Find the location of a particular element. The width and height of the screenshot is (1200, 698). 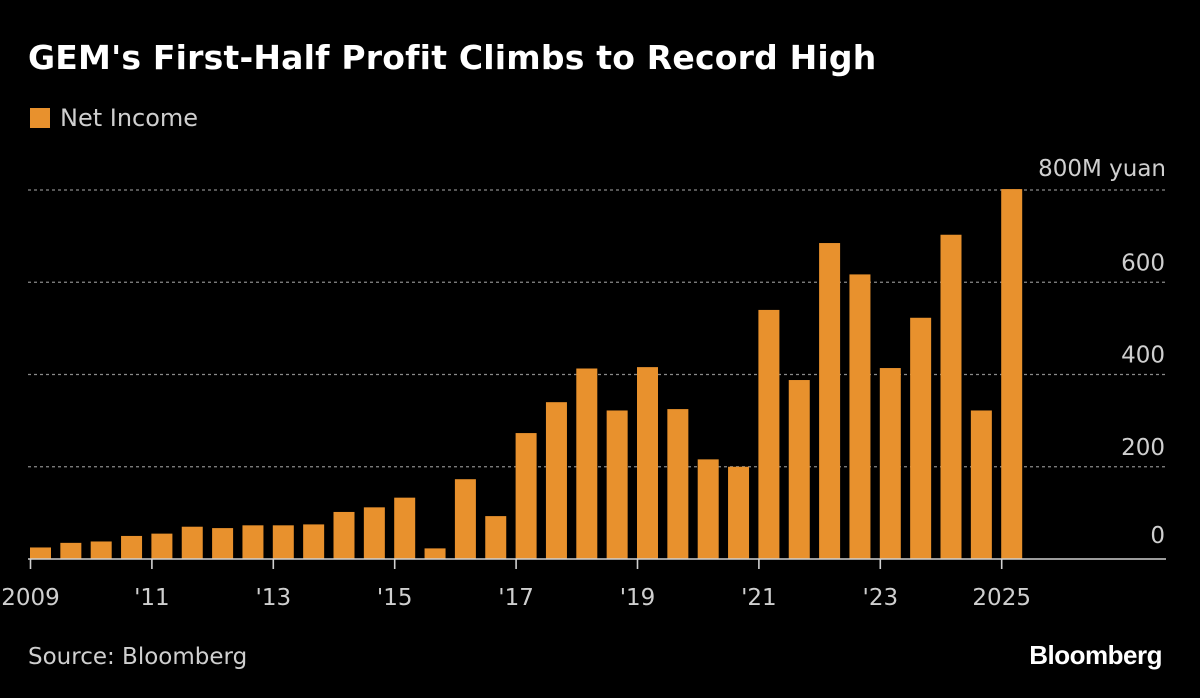

bar-2019-h1 is located at coordinates (647, 463).